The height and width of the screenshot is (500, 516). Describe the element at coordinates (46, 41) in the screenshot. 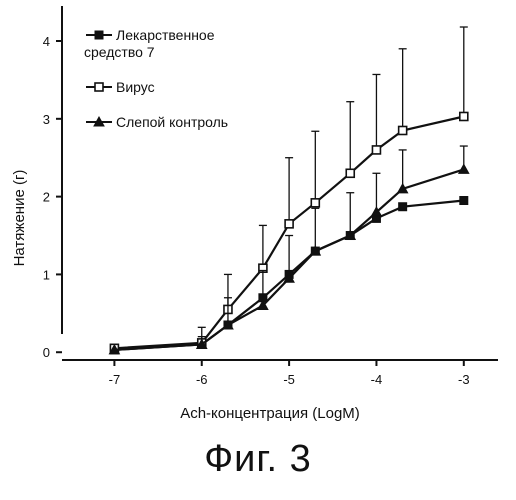

I see `y-tick-label: 4` at that location.